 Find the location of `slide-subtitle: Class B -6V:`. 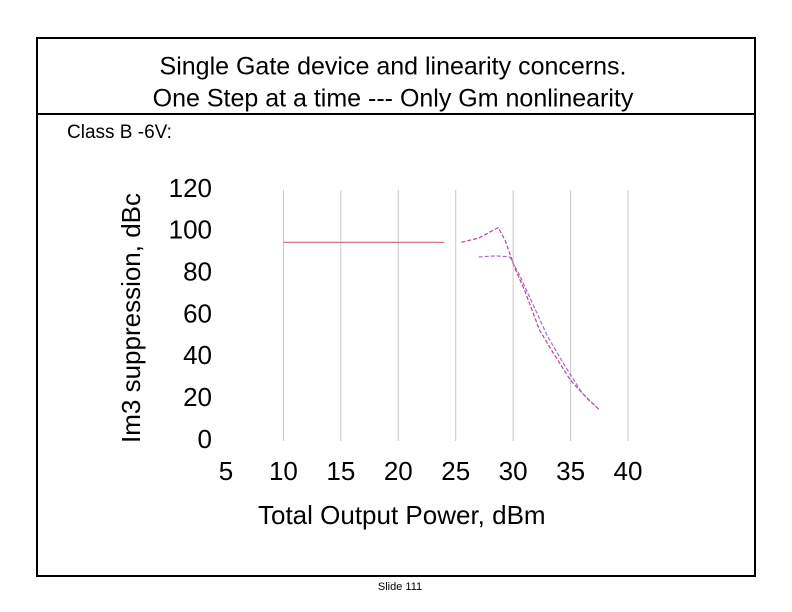

slide-subtitle: Class B -6V: is located at coordinates (119, 132).